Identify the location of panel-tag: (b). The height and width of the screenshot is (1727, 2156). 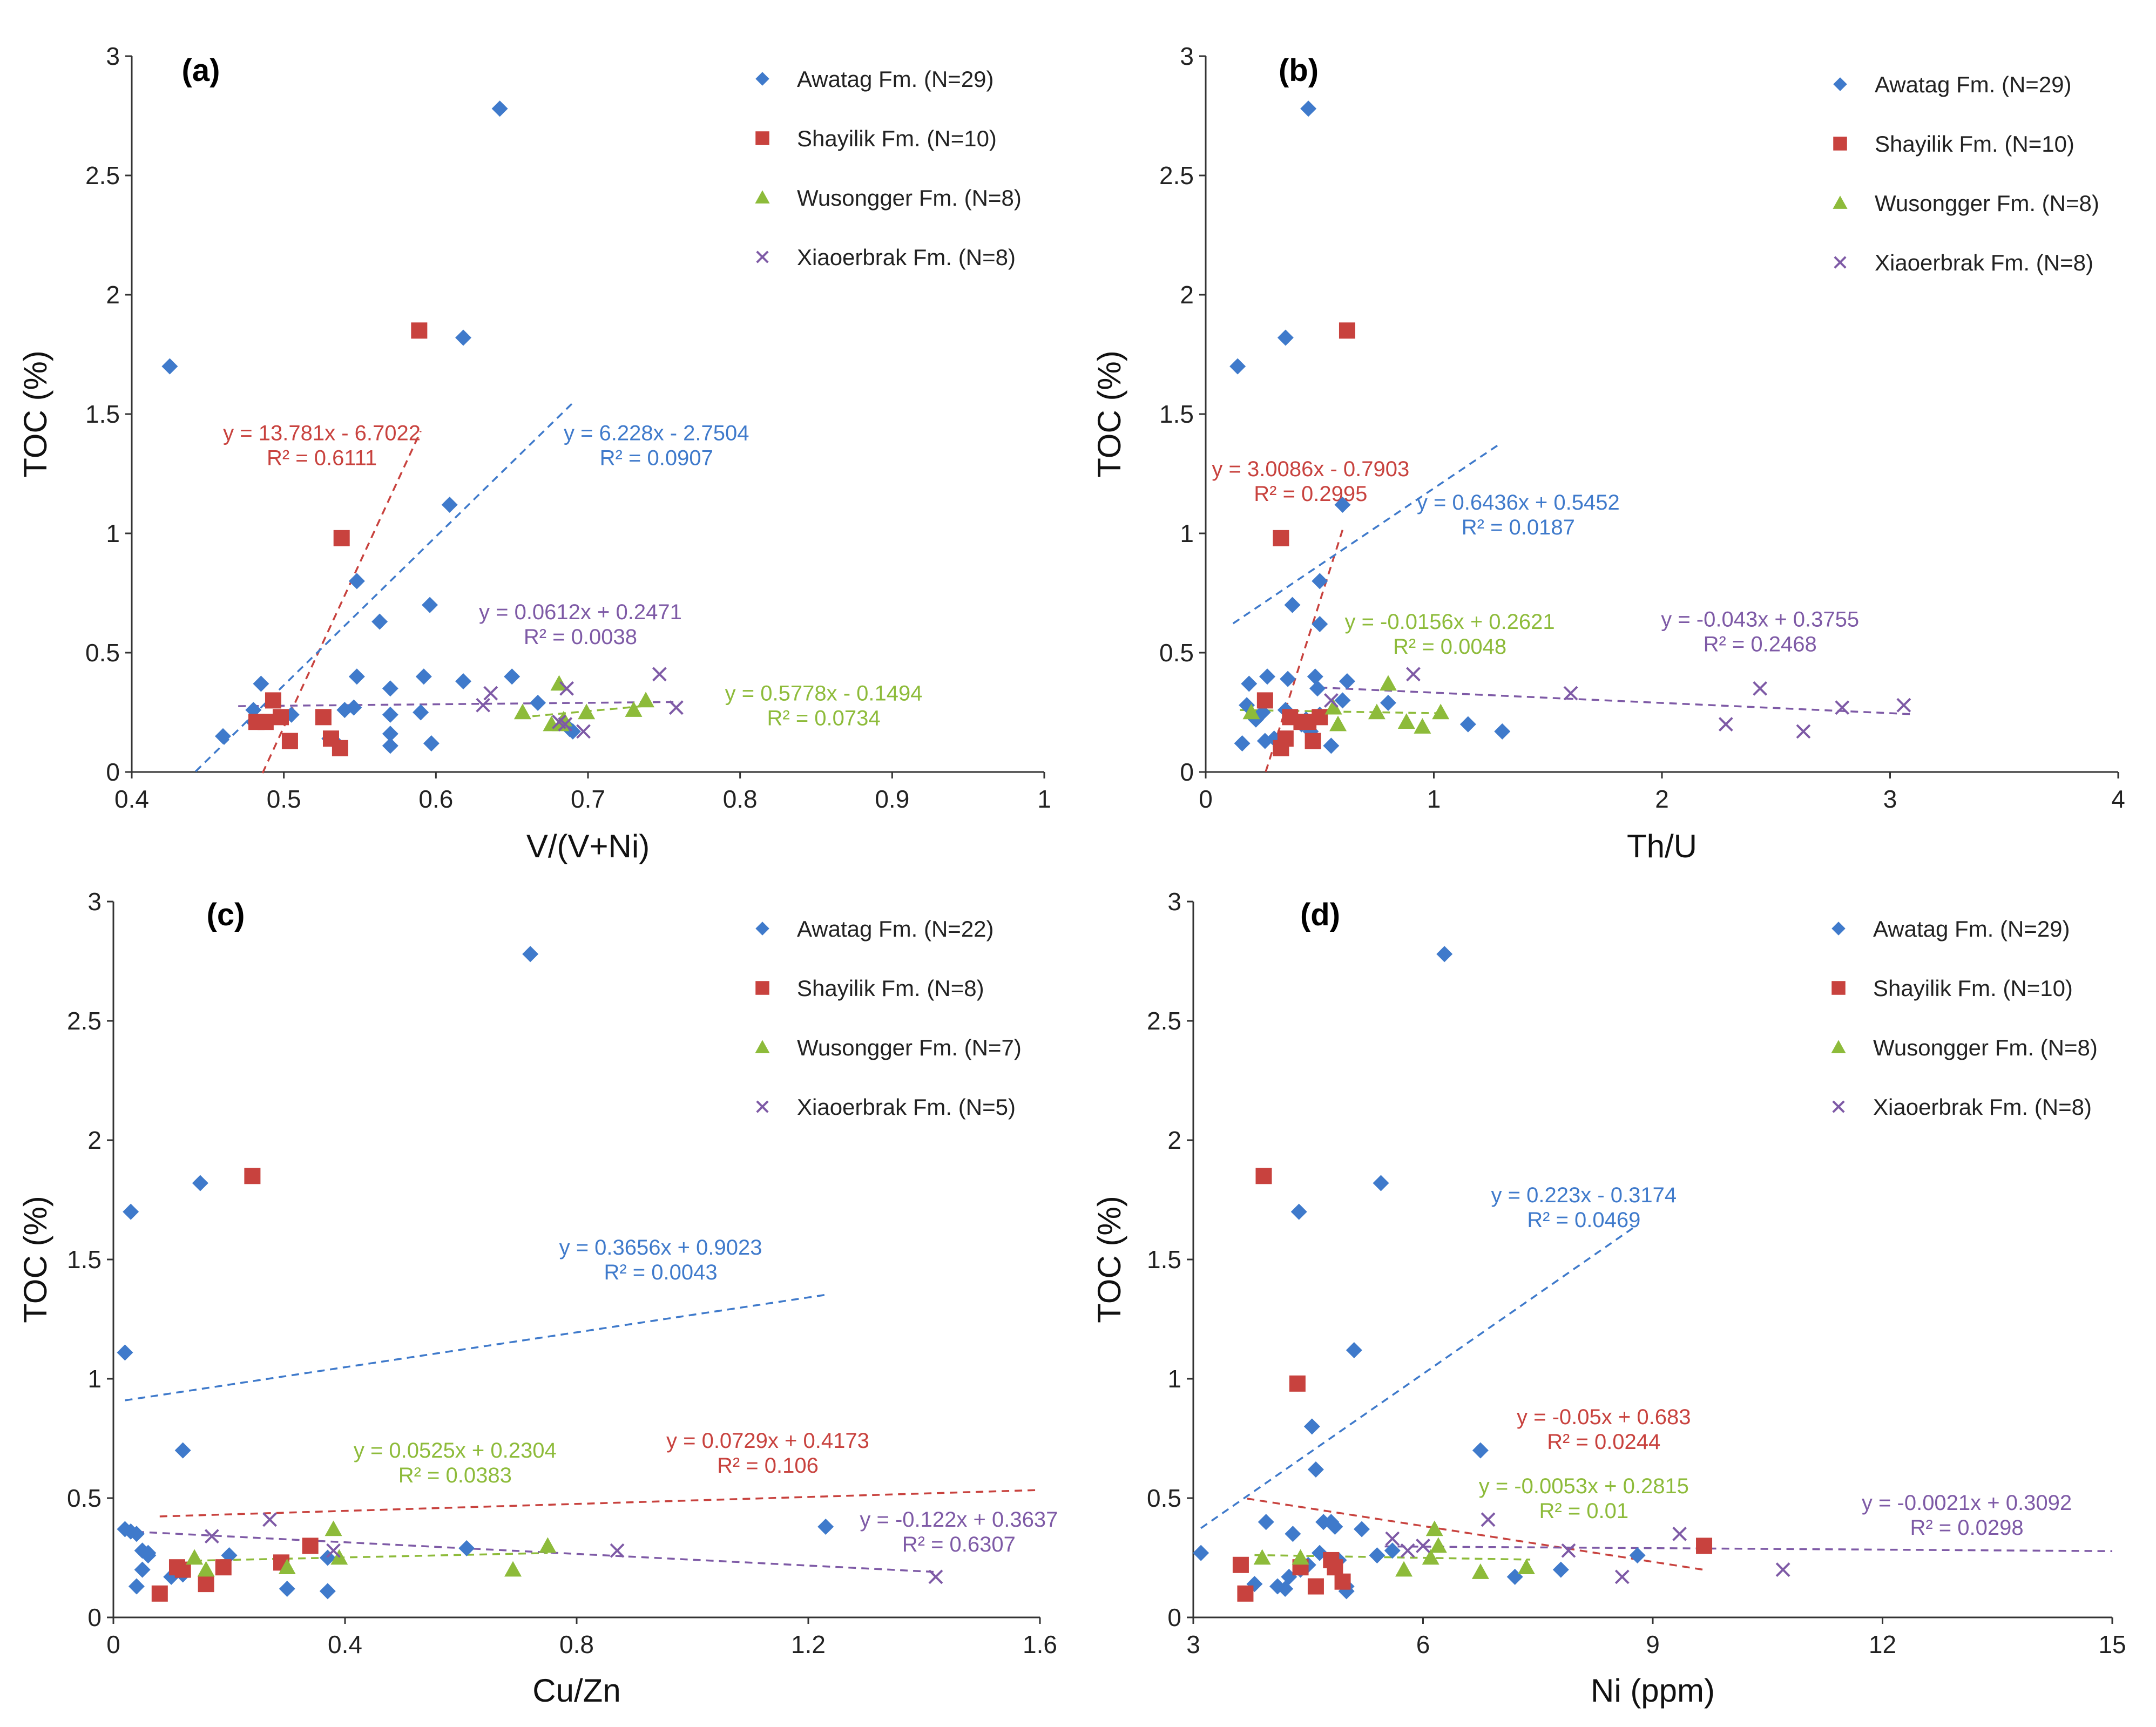
(1299, 70).